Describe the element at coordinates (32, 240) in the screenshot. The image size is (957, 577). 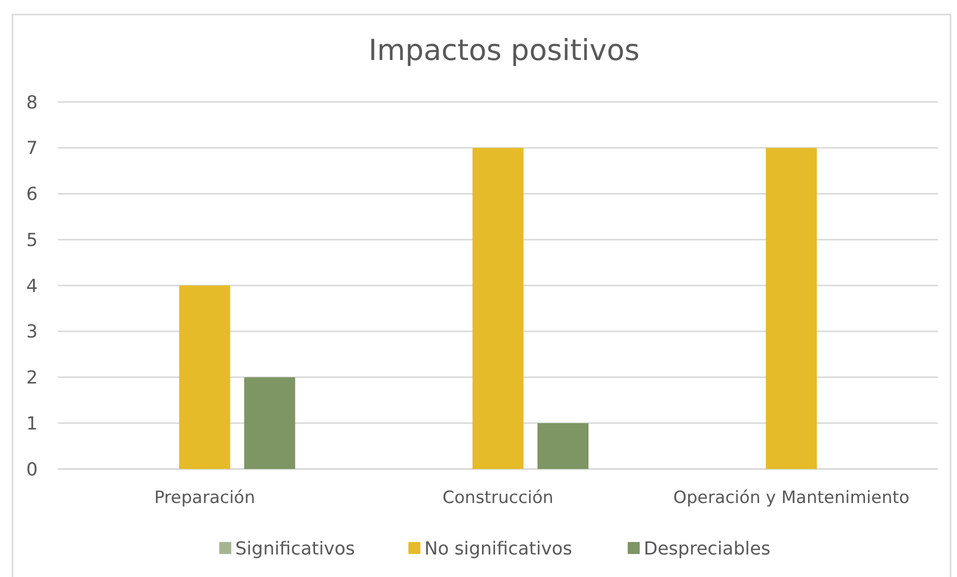
I see `y-tick-label: 5` at that location.